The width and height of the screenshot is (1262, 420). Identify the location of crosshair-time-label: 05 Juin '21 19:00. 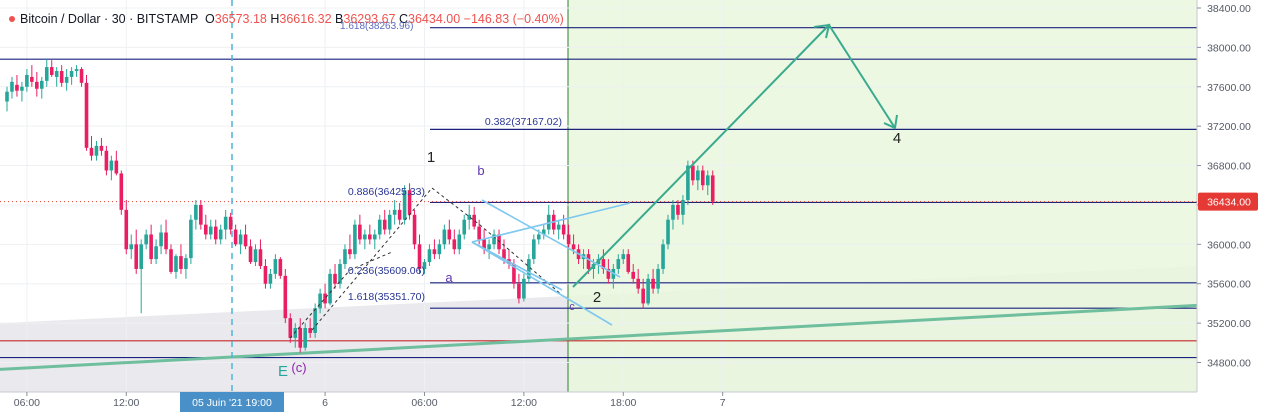
(232, 403).